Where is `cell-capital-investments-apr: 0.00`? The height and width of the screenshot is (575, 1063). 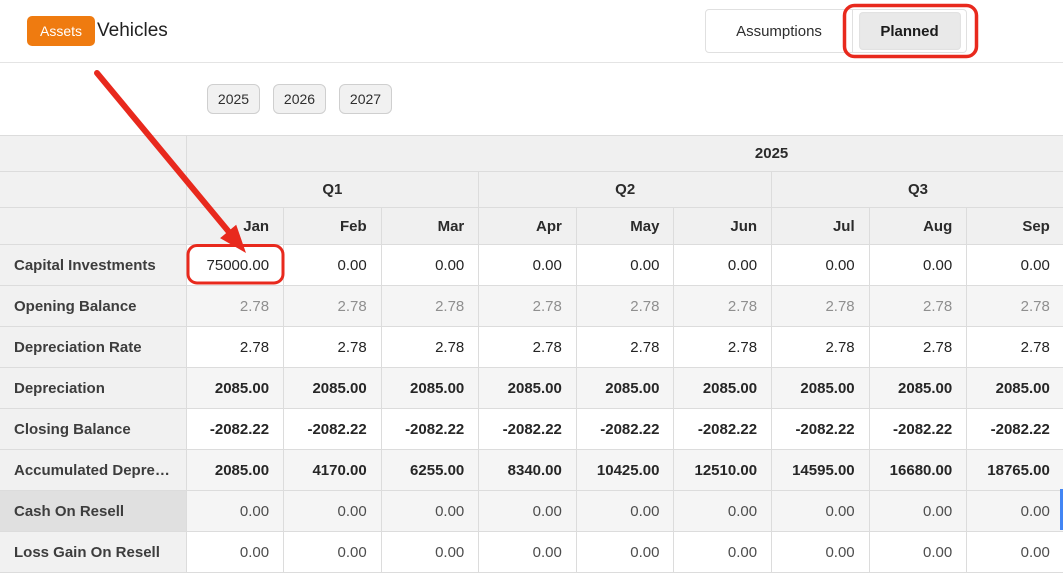
cell-capital-investments-apr: 0.00 is located at coordinates (527, 265).